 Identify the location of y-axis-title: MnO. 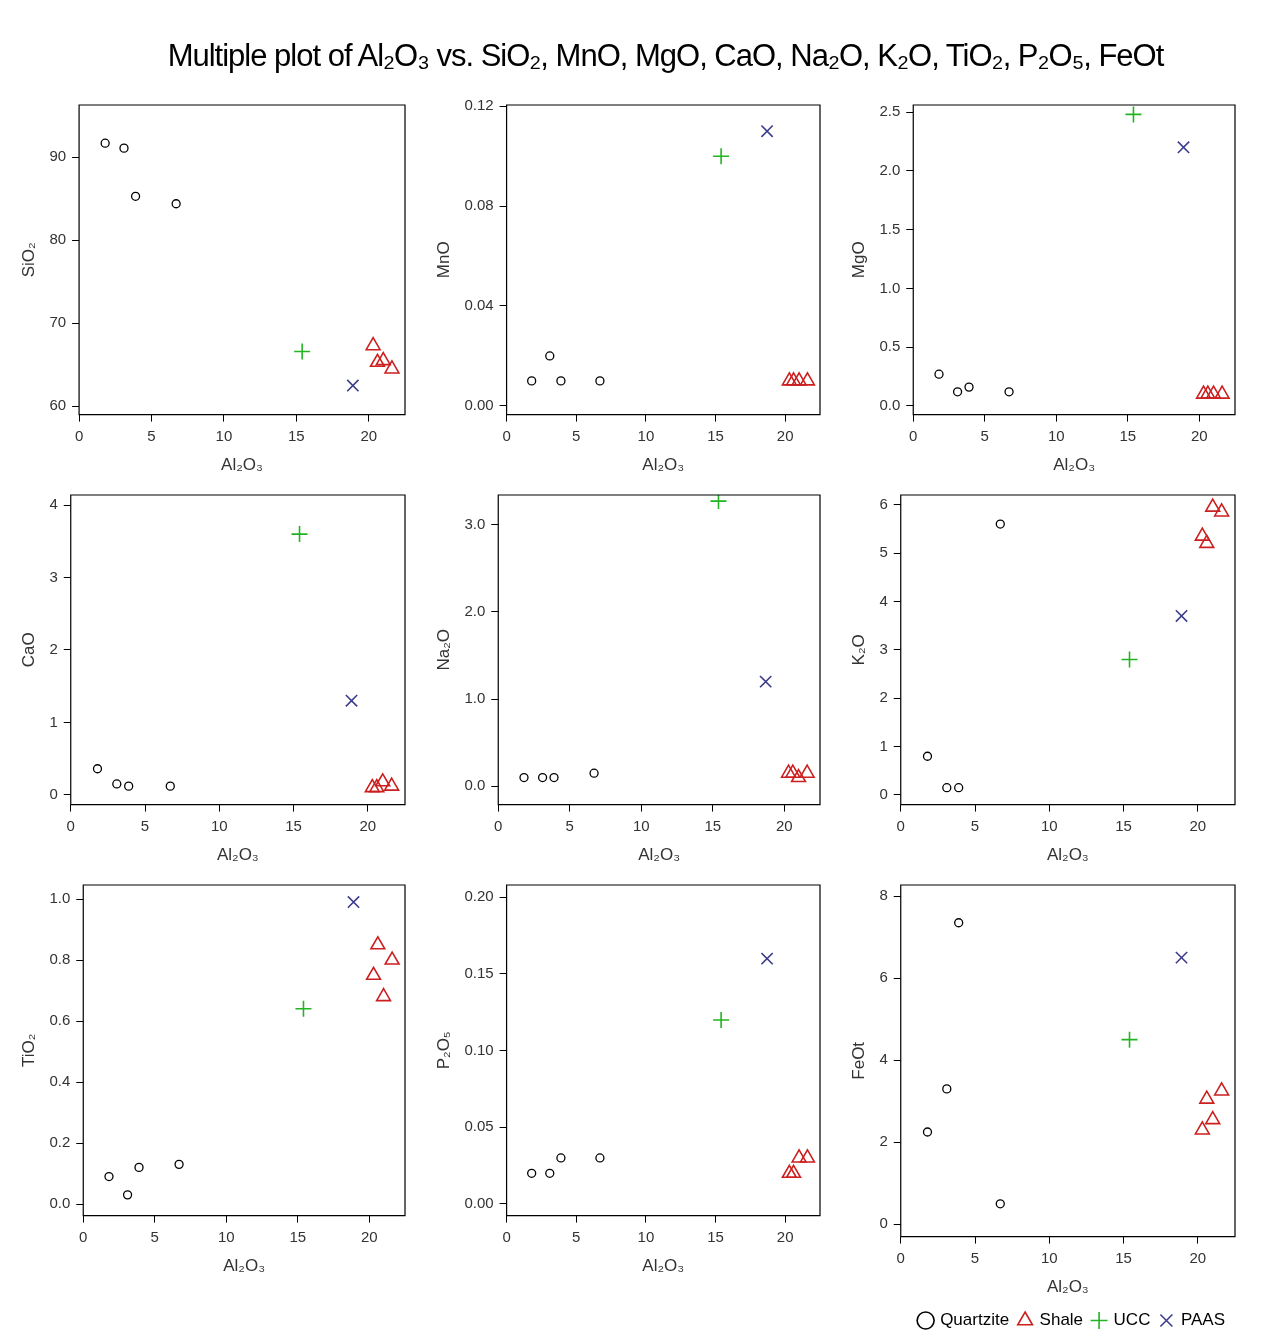
(443, 260).